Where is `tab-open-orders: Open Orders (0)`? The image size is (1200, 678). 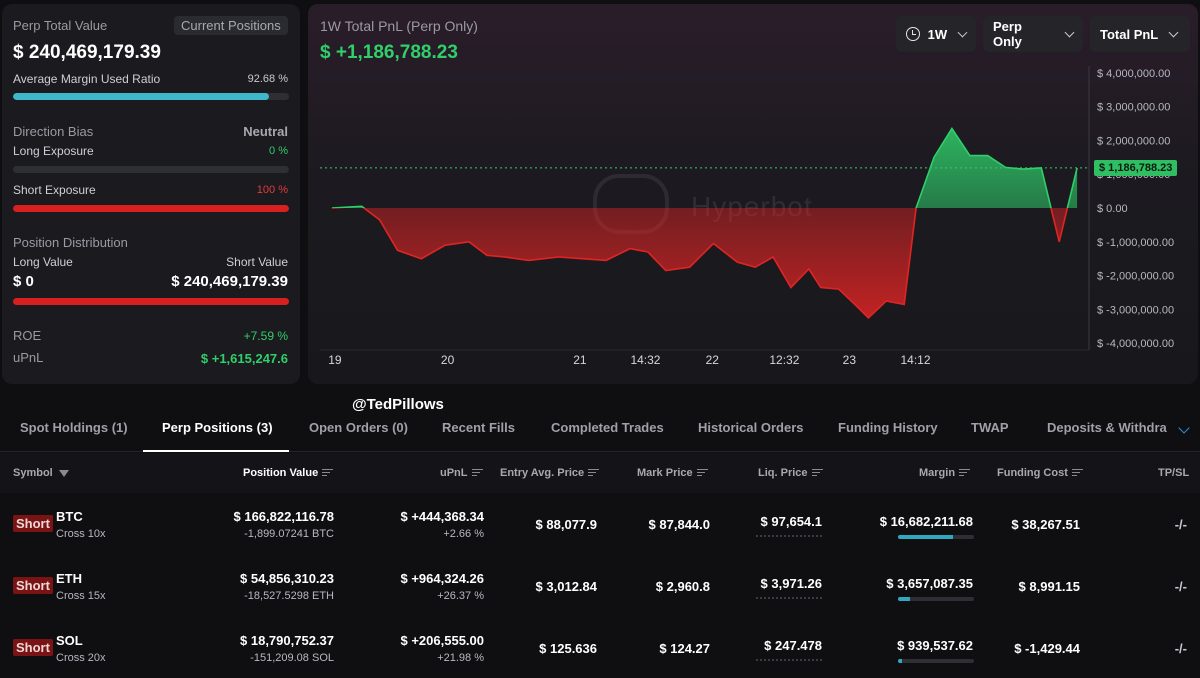
tab-open-orders: Open Orders (0) is located at coordinates (358, 427).